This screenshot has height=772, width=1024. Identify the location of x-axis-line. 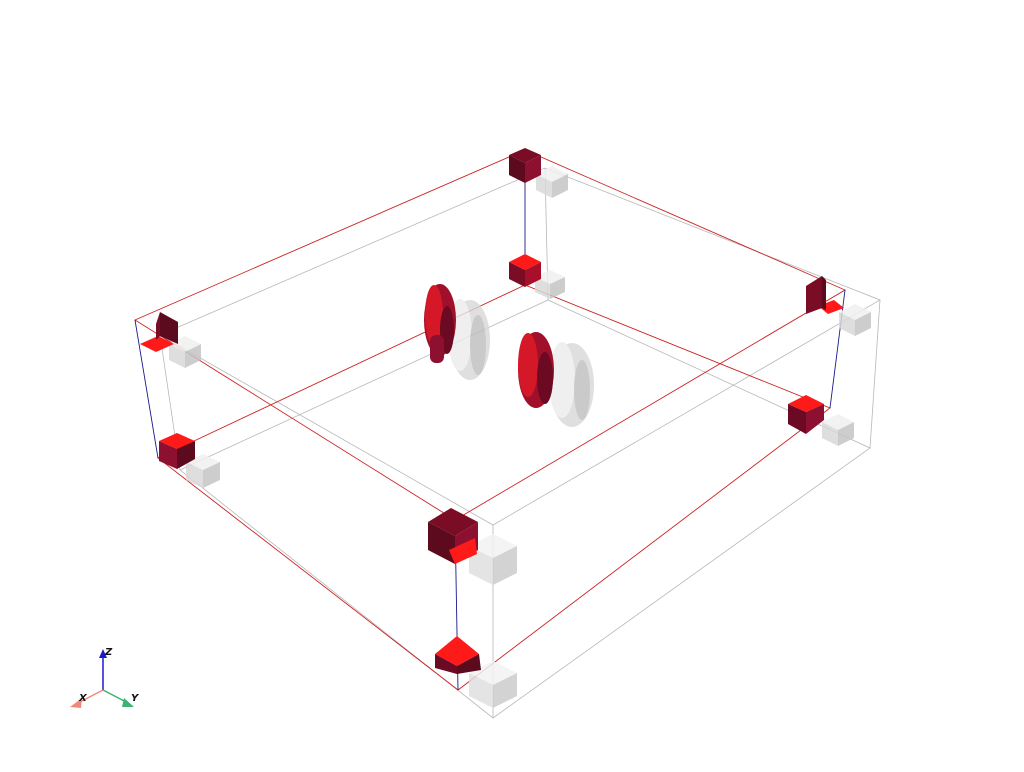
(90, 696).